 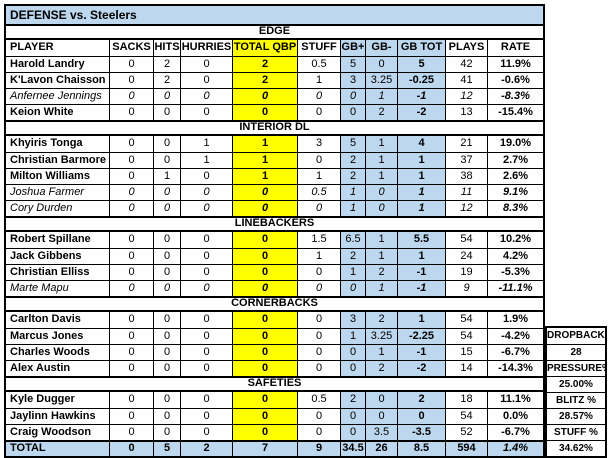 I want to click on stat-cell: -6.7%, so click(x=515, y=352).